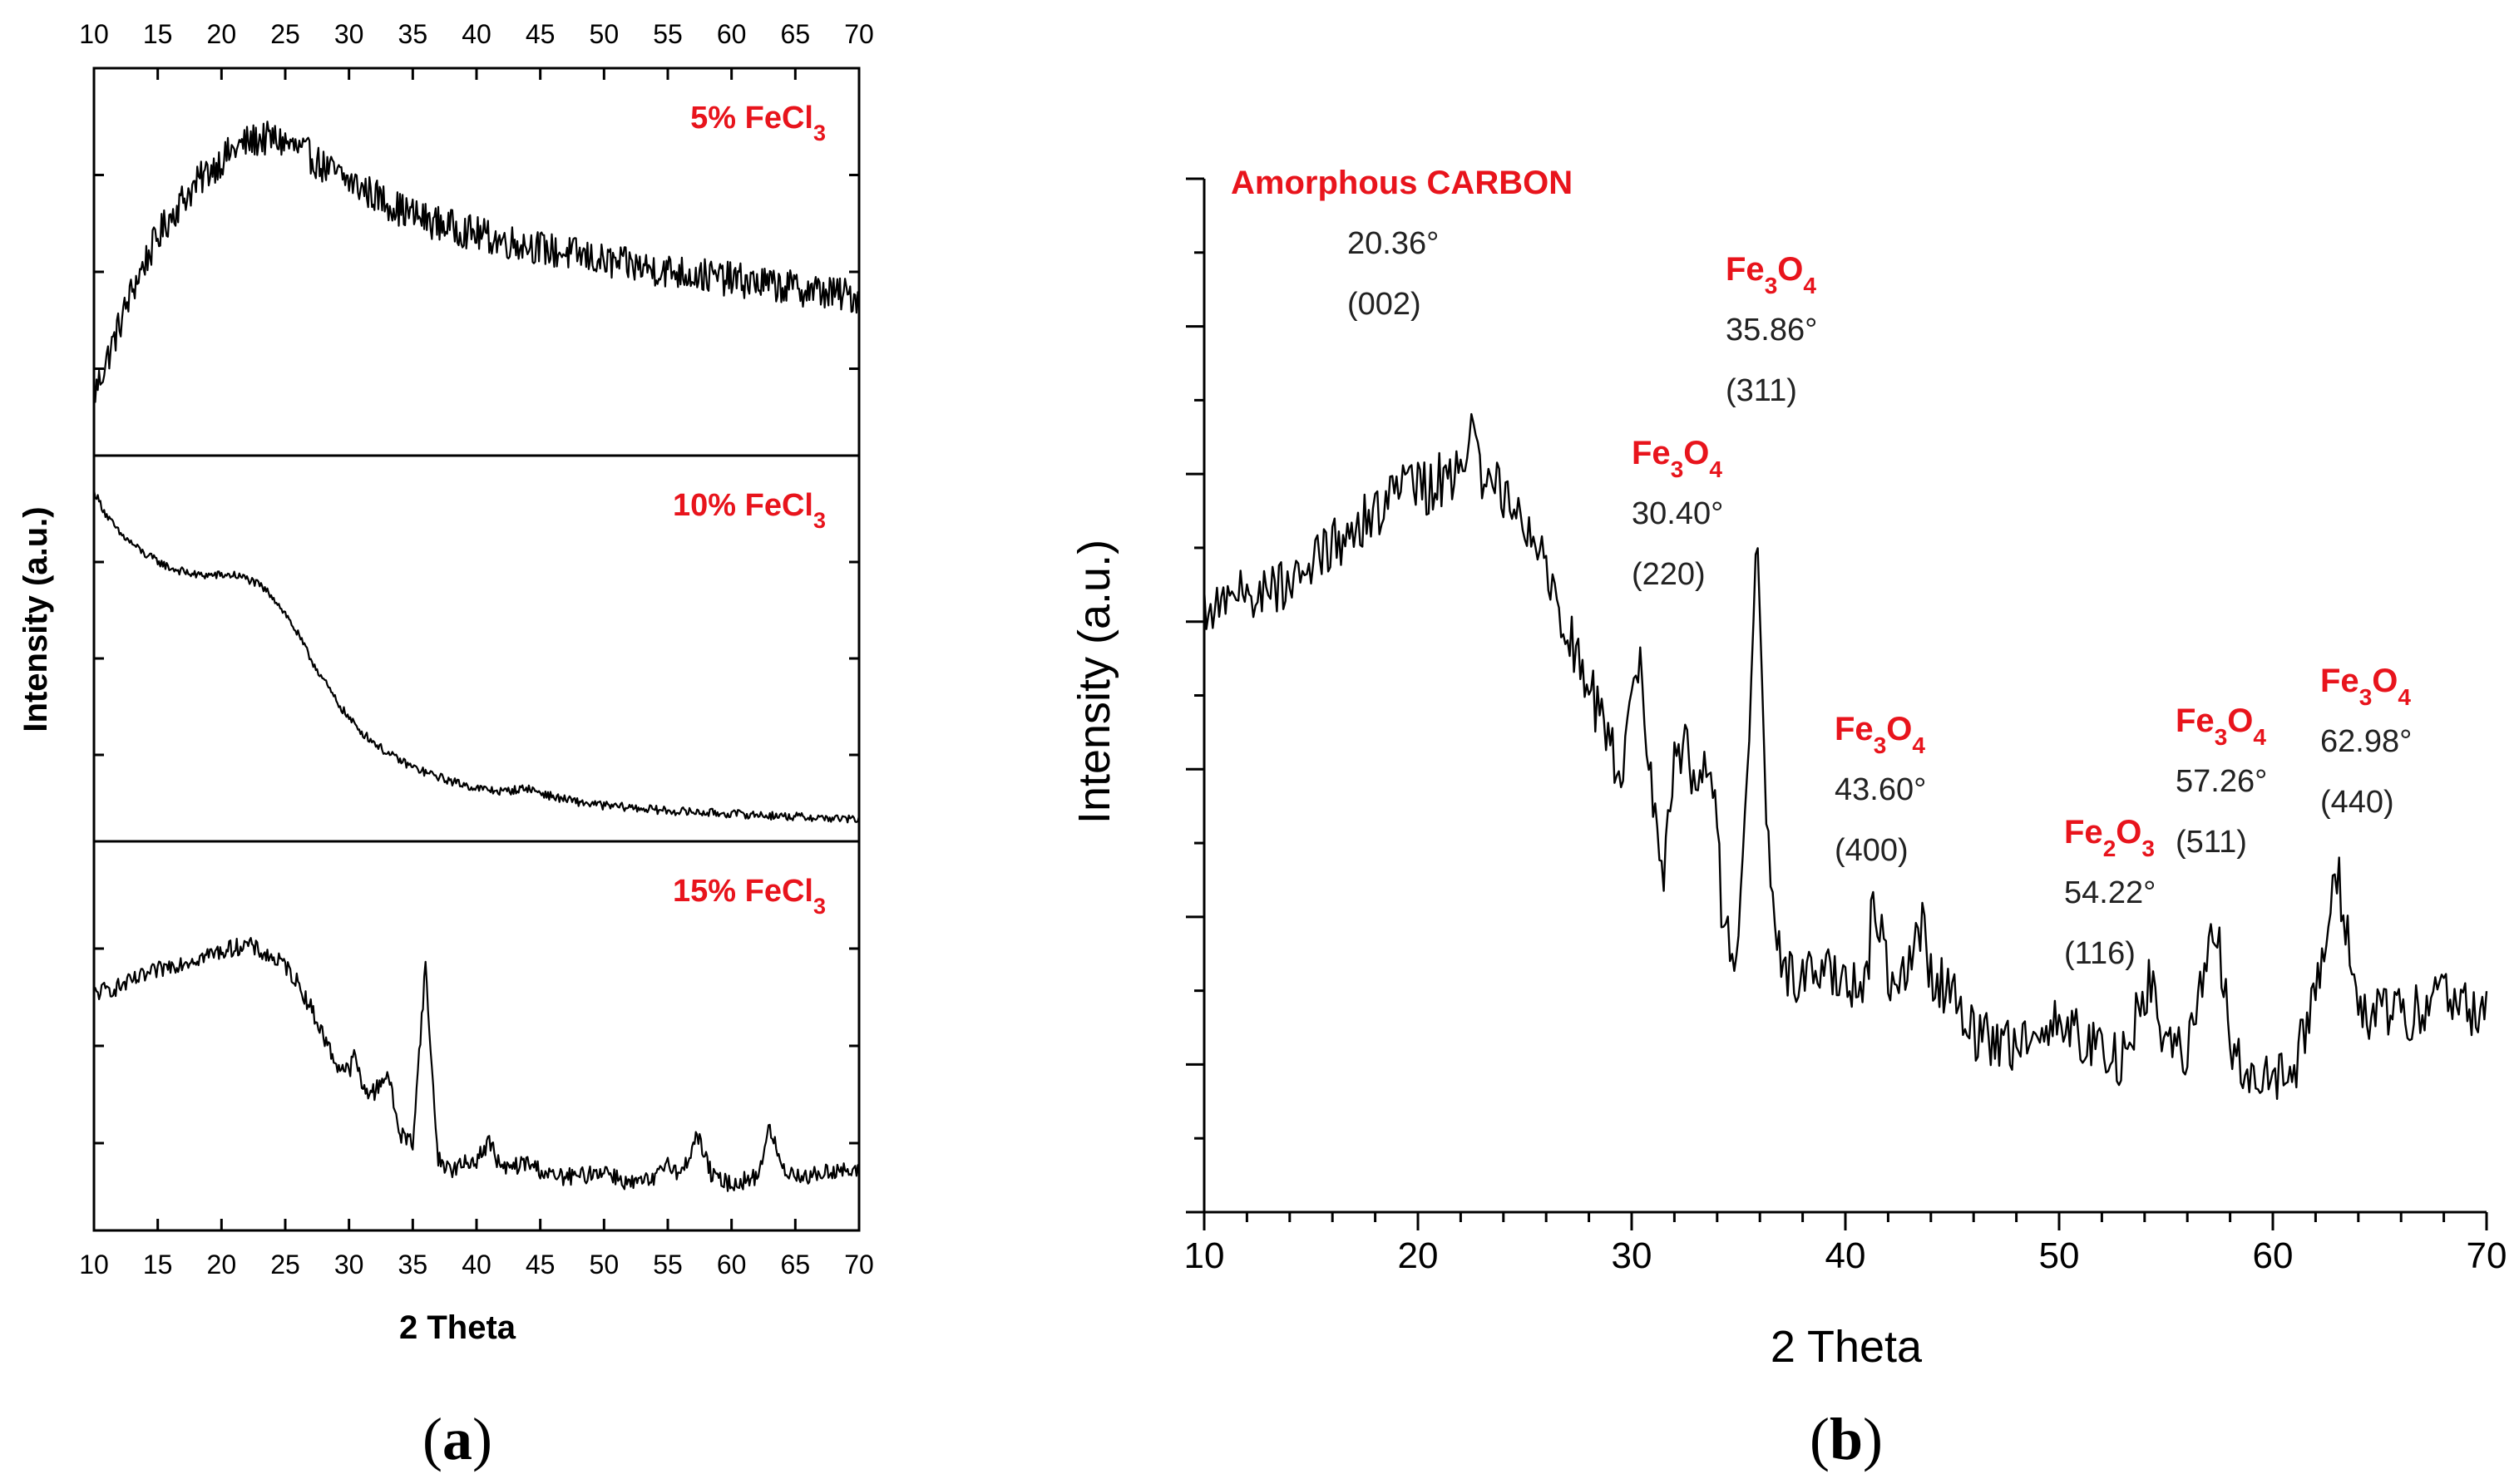  Describe the element at coordinates (158, 34) in the screenshot. I see `panel-a-top-x-tick-label: 15` at that location.